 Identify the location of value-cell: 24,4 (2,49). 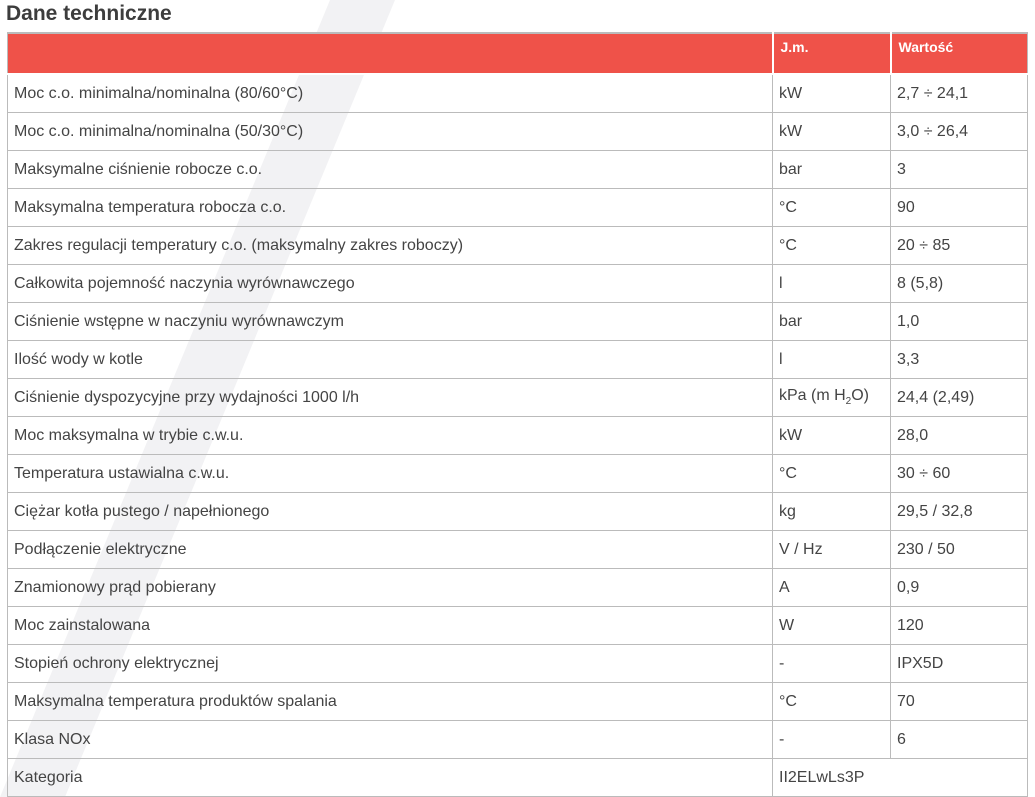
(959, 397).